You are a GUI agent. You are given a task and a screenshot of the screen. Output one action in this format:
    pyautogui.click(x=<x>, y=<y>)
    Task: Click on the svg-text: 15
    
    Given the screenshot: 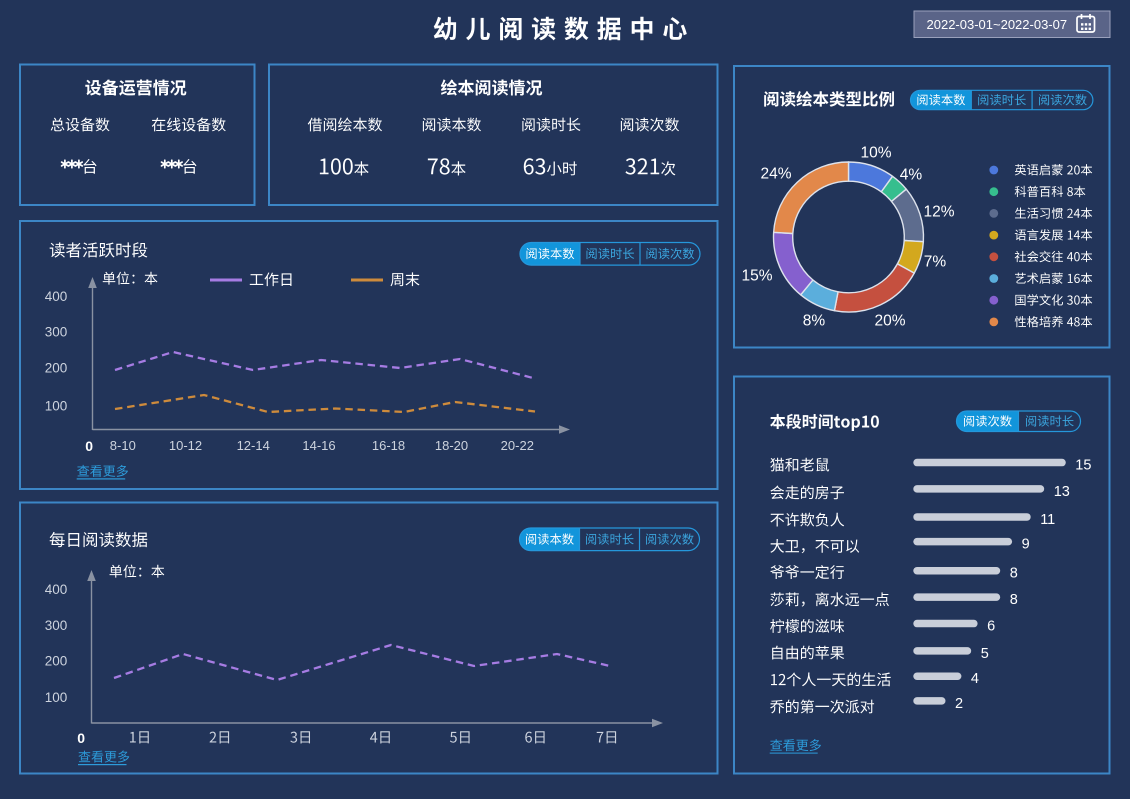 What is the action you would take?
    pyautogui.click(x=1083, y=466)
    